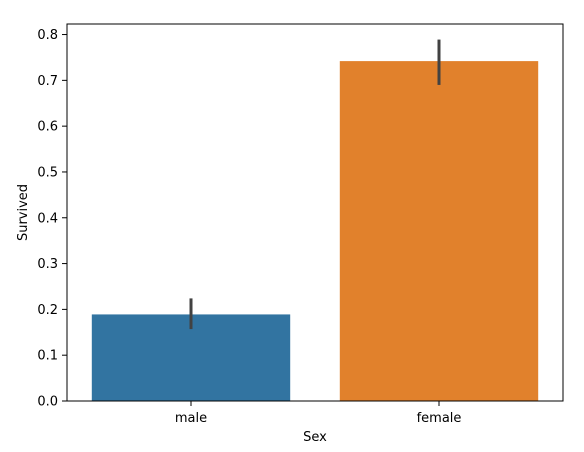 This screenshot has width=584, height=452. I want to click on y-tick-label: 0.1, so click(47, 356).